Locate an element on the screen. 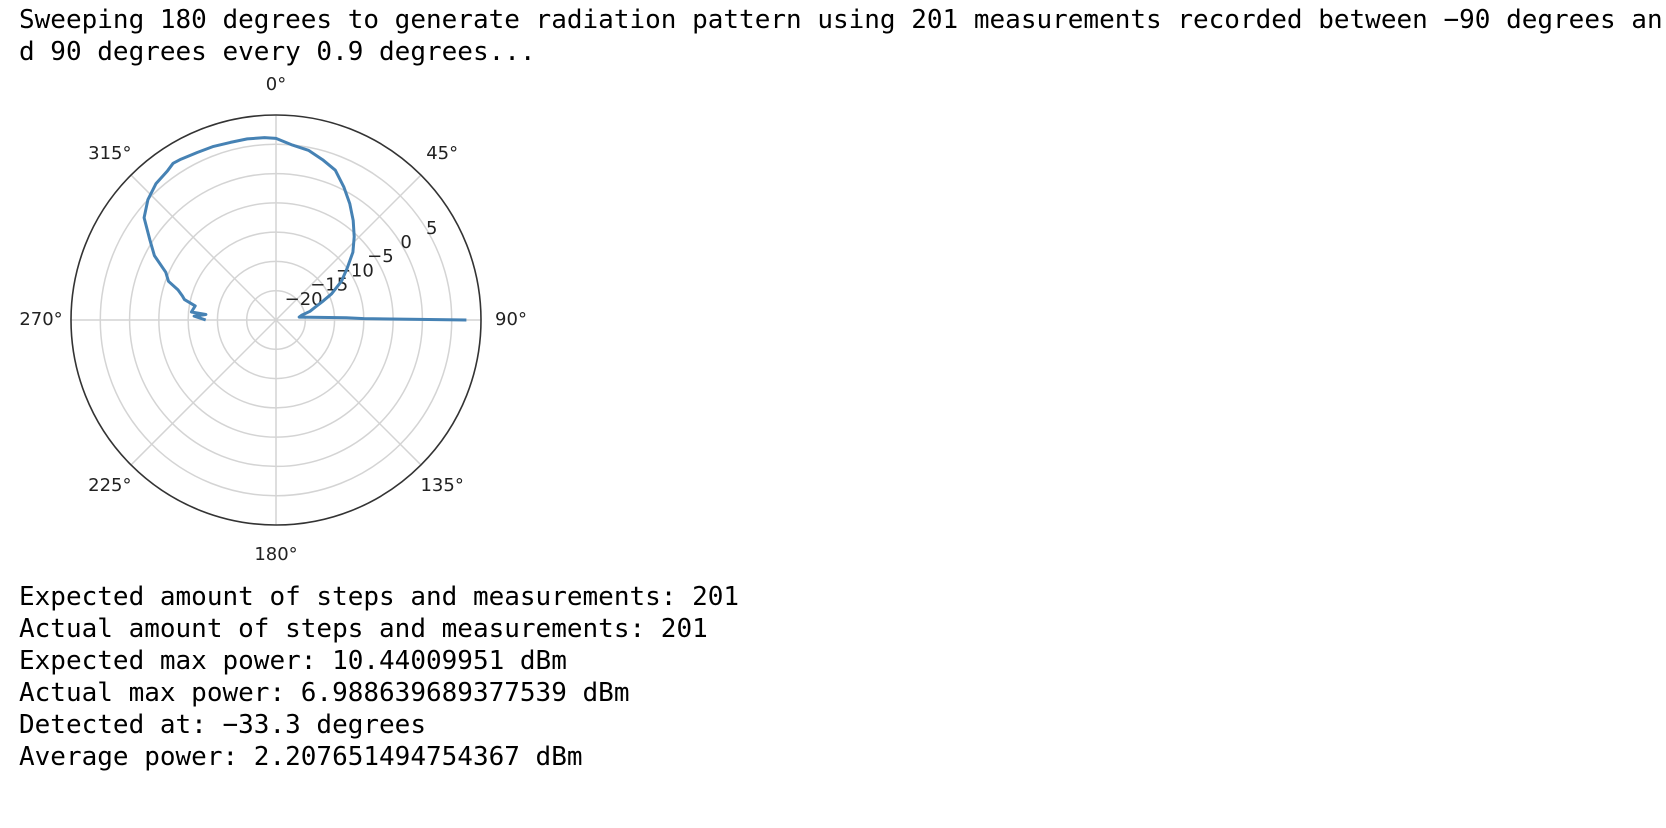 Image resolution: width=1666 pixels, height=828 pixels. angle-tick-label-2: 90° is located at coordinates (511, 319).